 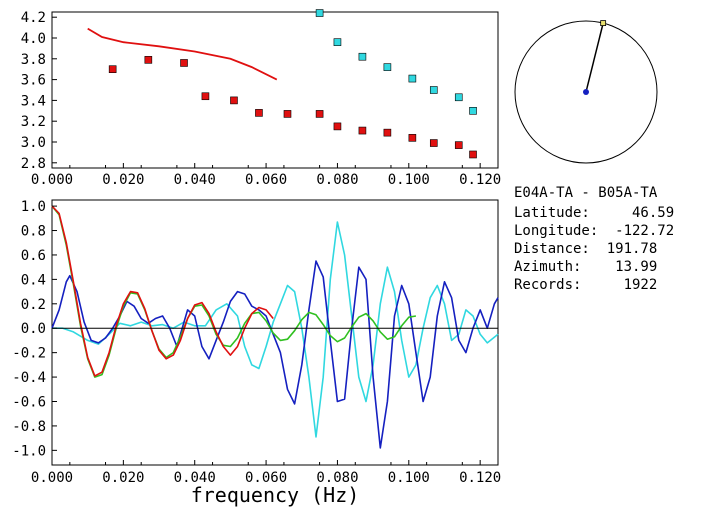 What do you see at coordinates (29, 354) in the screenshot?
I see `y-tick-label: -0.2` at bounding box center [29, 354].